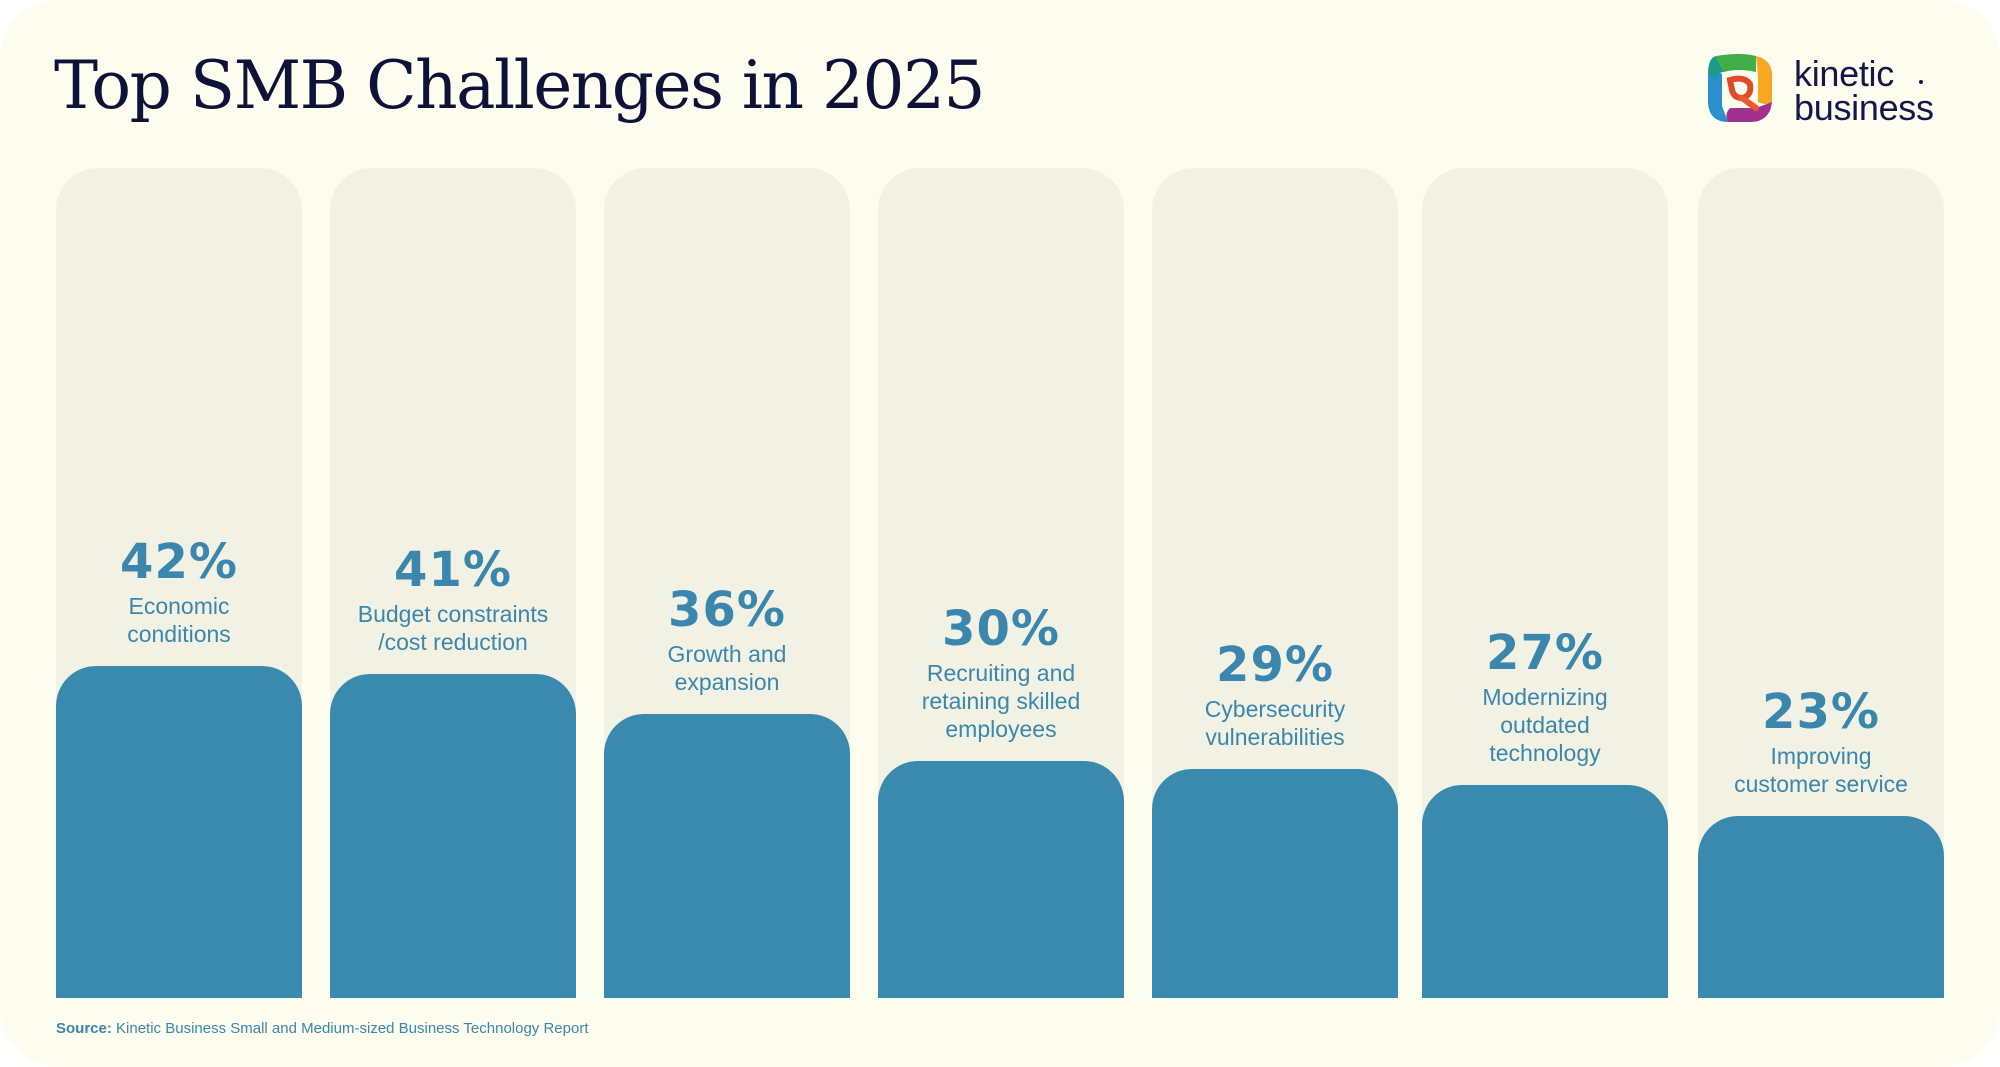  What do you see at coordinates (1821, 770) in the screenshot?
I see `category-label-improving-customer-service: Improving customer service` at bounding box center [1821, 770].